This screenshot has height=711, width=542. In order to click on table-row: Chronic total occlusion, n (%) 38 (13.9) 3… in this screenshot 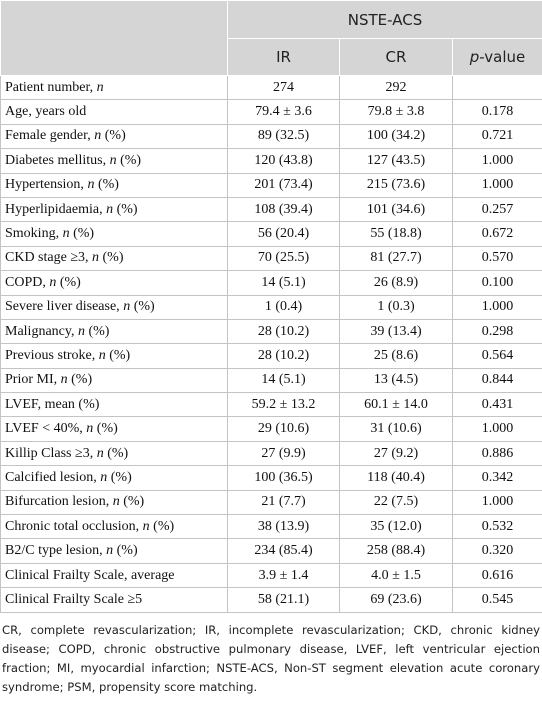, I will do `click(271, 527)`.